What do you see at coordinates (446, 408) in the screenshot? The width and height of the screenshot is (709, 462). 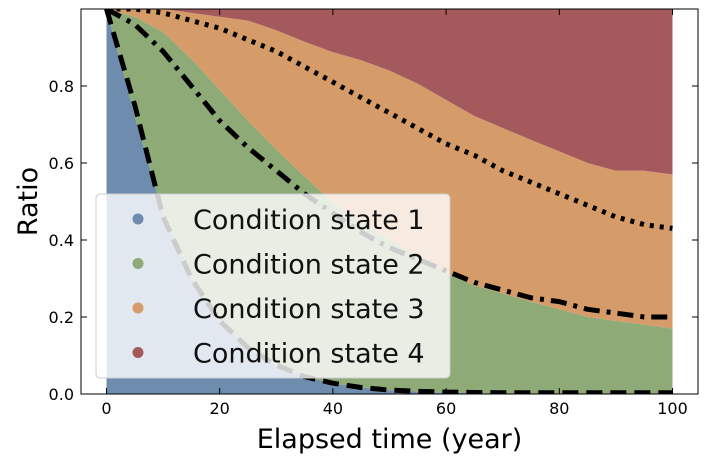 I see `x-tick-label: 60` at bounding box center [446, 408].